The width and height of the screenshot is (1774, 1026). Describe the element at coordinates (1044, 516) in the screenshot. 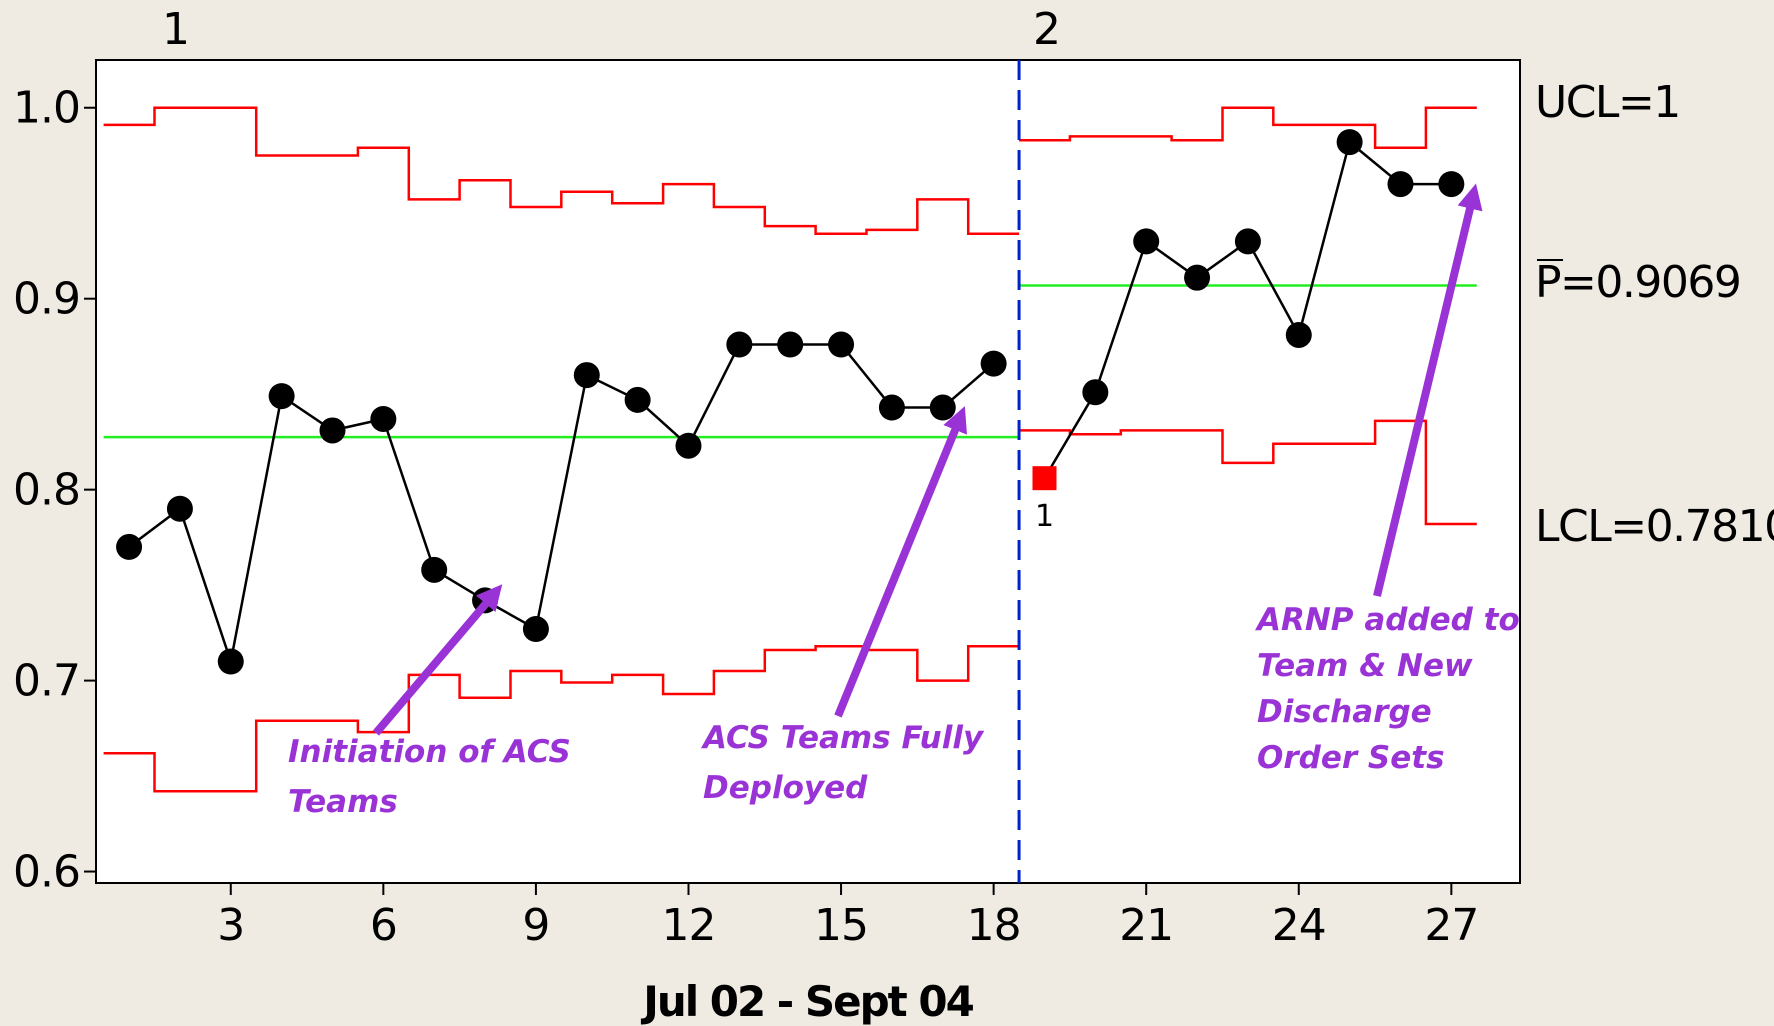

I see `oc-flag-label: 1` at that location.